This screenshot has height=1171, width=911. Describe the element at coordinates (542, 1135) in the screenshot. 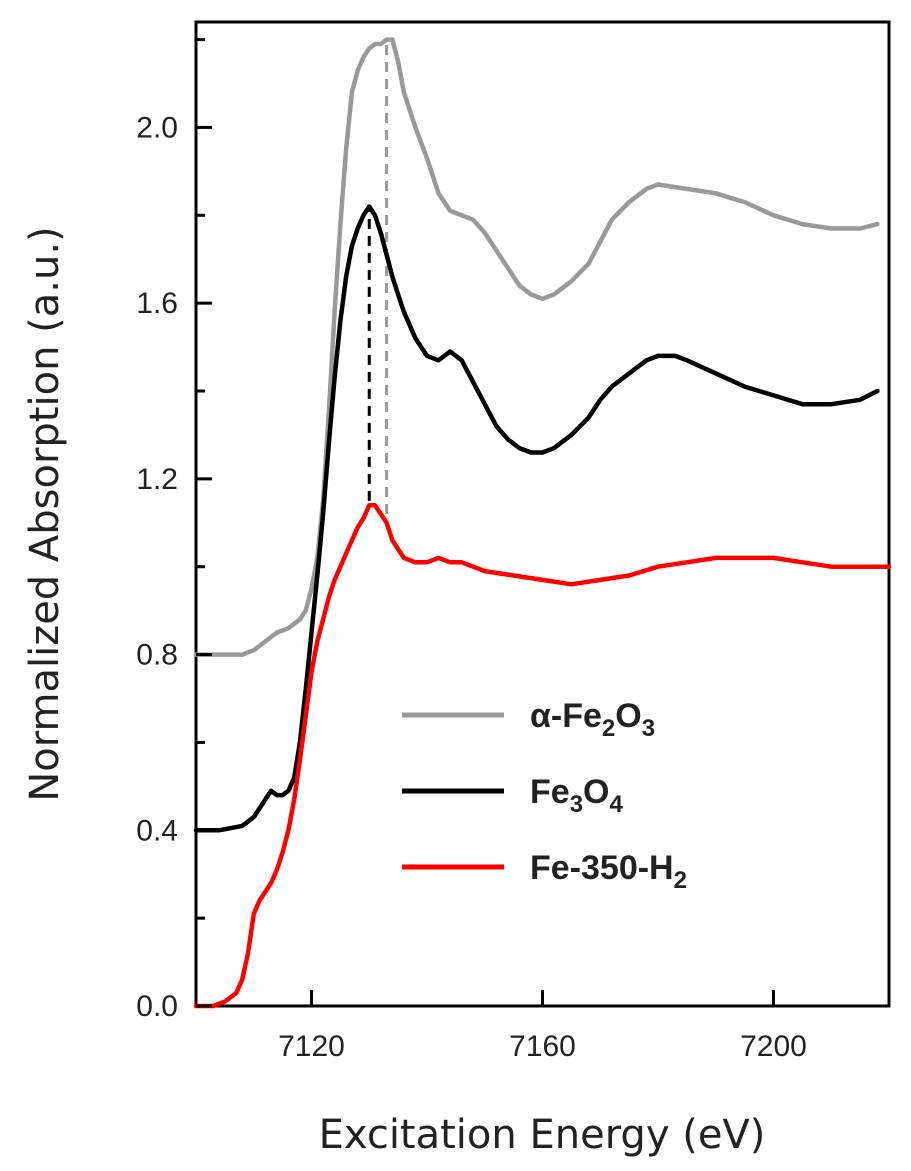

I see `x-axis-title: Excitation Energy (eV)` at that location.